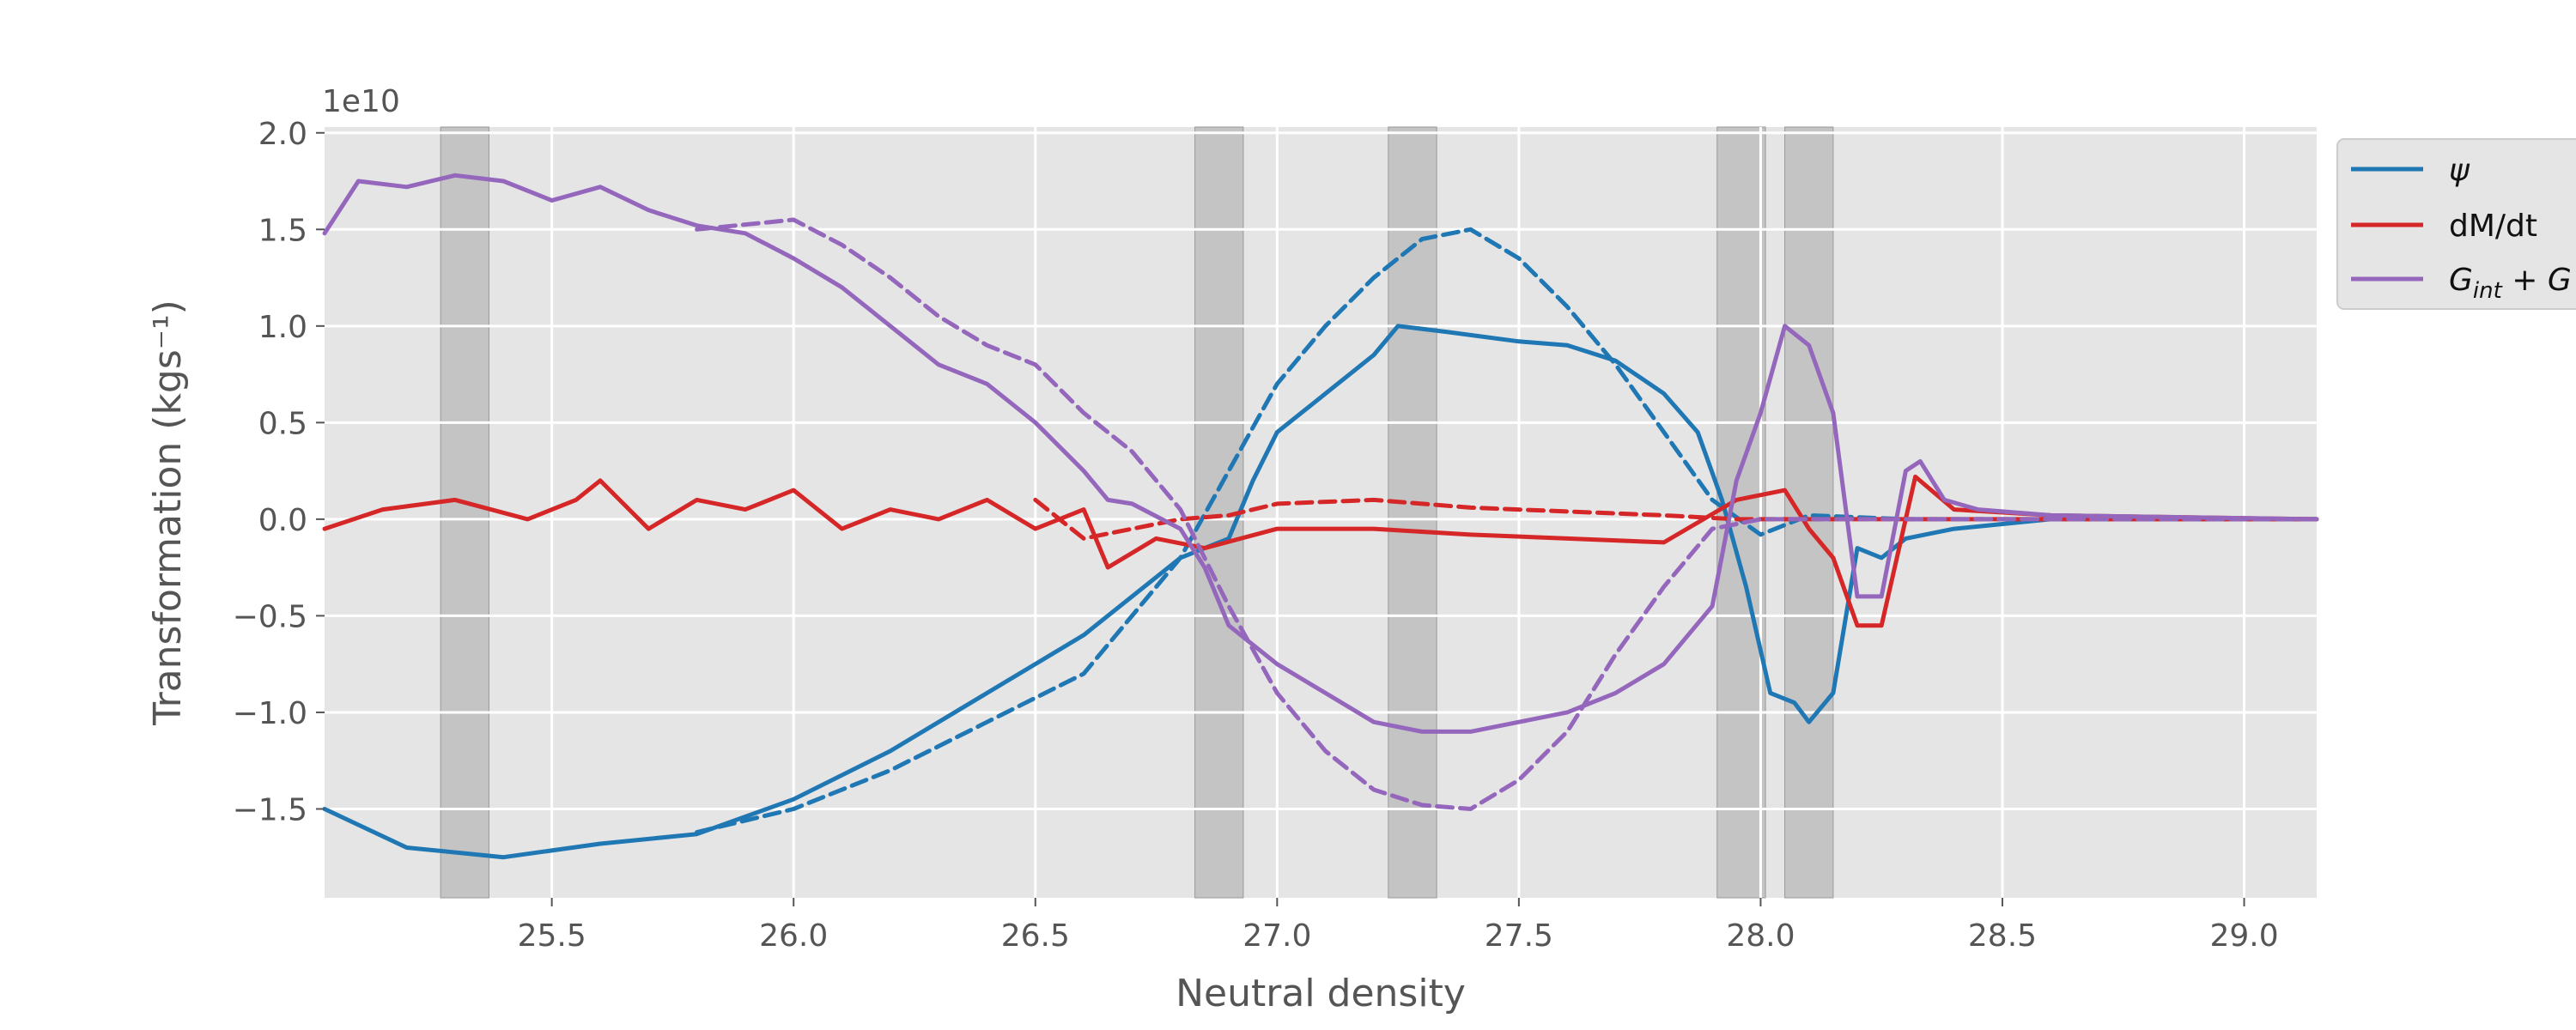  What do you see at coordinates (2510, 283) in the screenshot?
I see `legend-label-g: Gint + G` at bounding box center [2510, 283].